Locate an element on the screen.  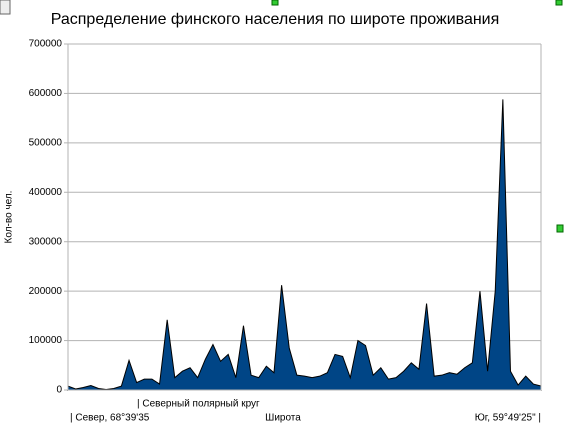
y-tick-label: 0 is located at coordinates (59, 390).